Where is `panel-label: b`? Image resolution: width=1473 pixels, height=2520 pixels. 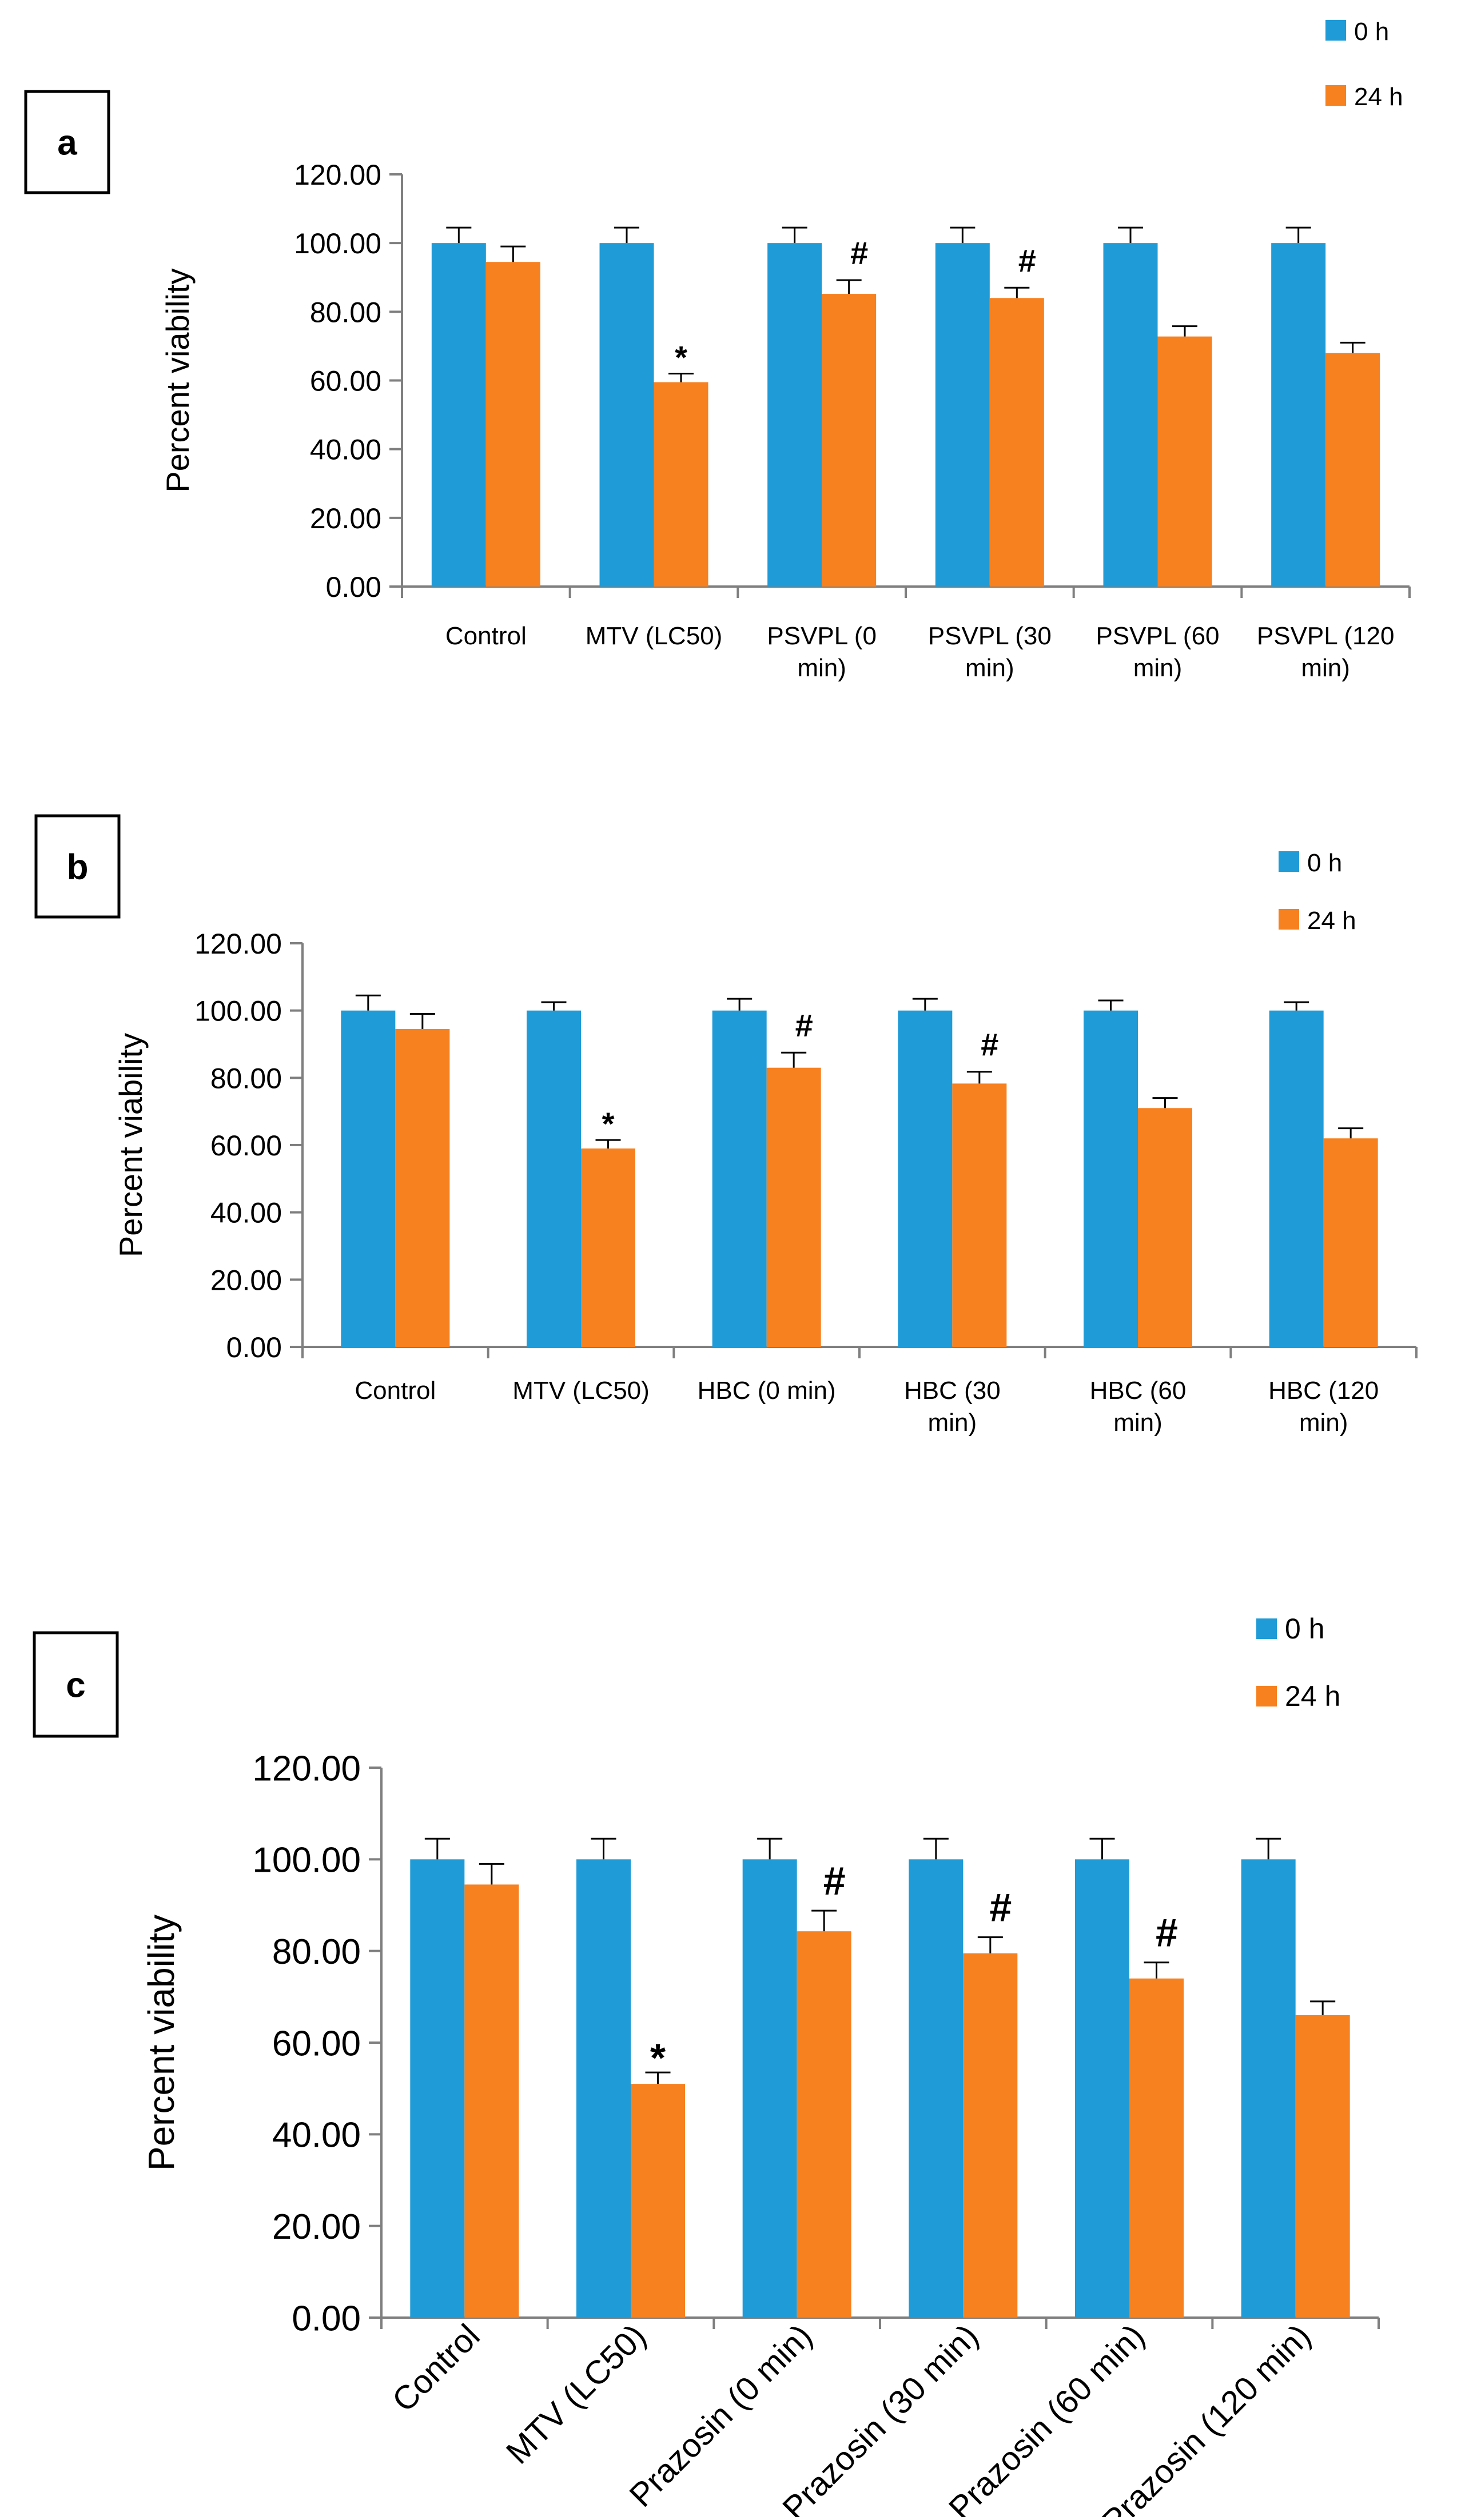 panel-label: b is located at coordinates (78, 867).